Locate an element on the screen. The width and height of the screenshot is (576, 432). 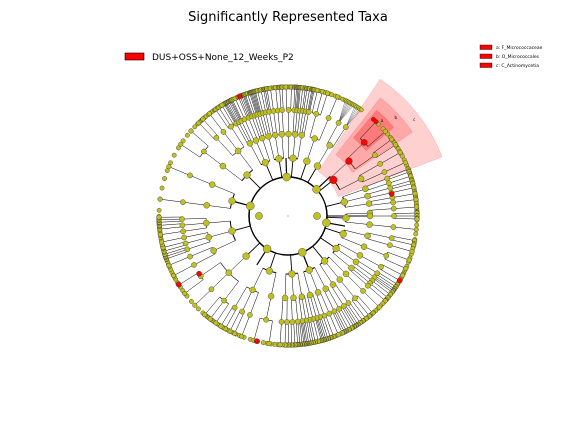
highlight-wedge-b is located at coordinates (374, 135).